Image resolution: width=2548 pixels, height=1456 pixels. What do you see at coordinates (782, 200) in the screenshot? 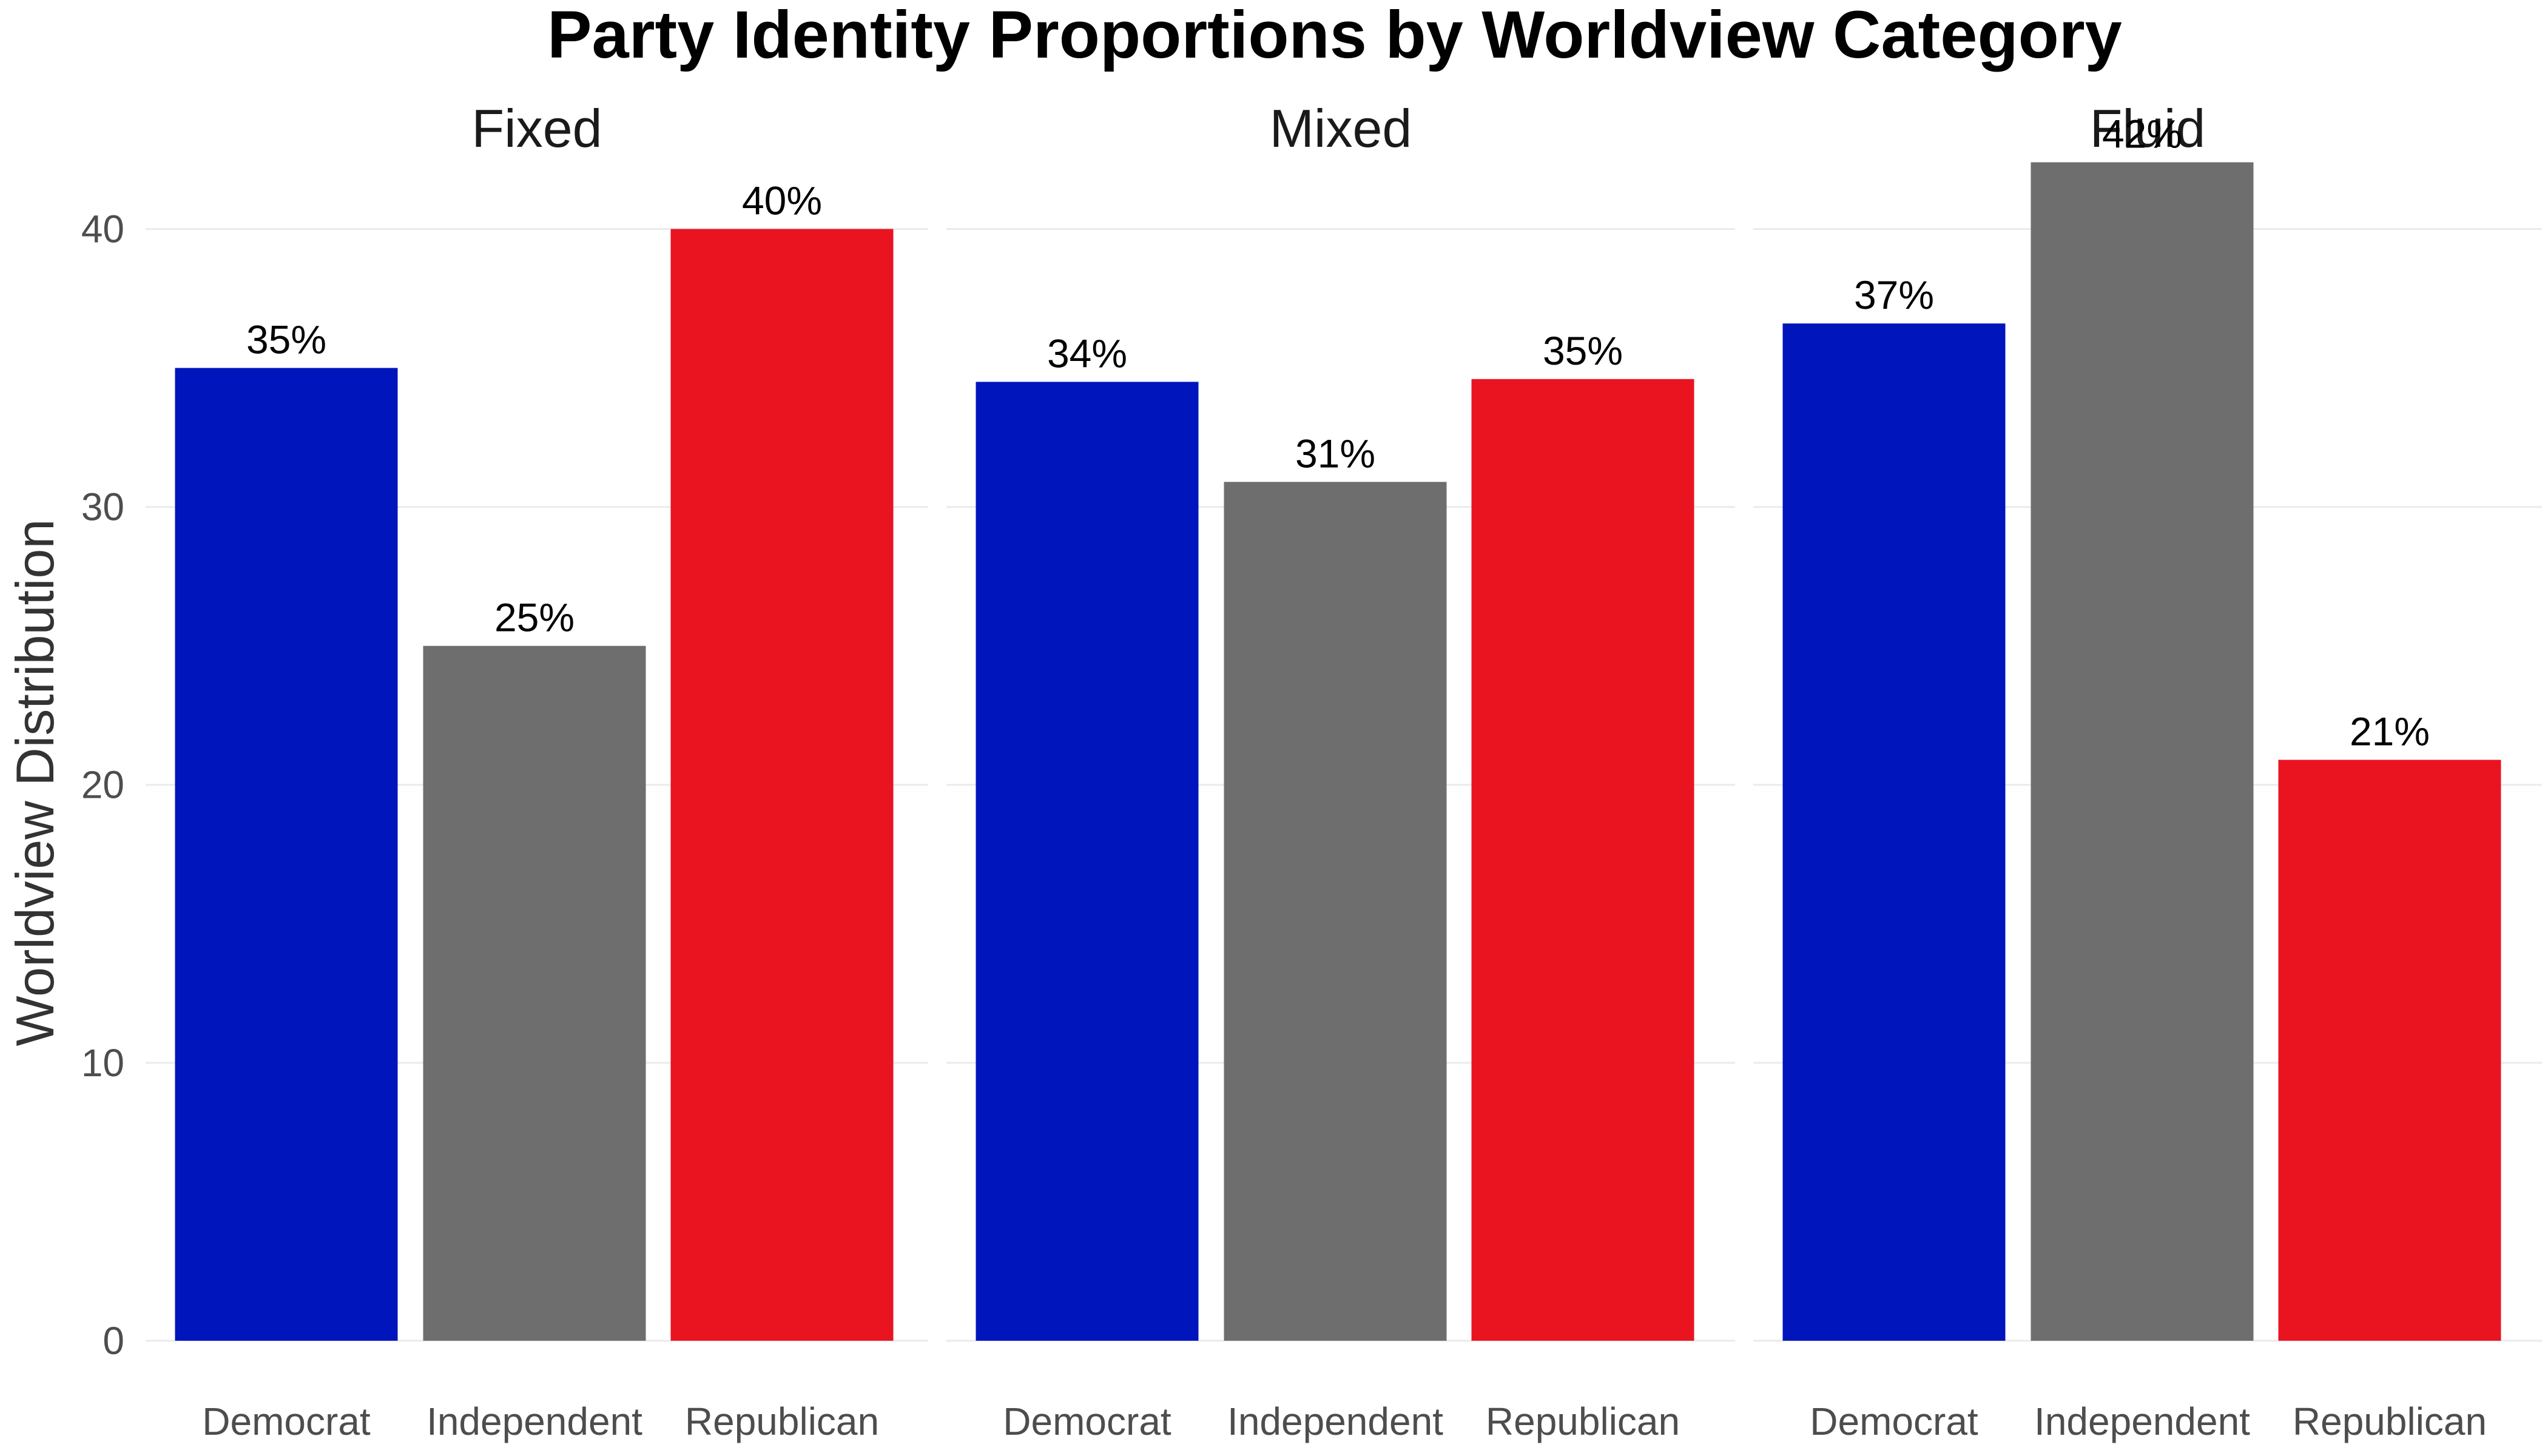
I see `bar-value-label: 40%` at bounding box center [782, 200].